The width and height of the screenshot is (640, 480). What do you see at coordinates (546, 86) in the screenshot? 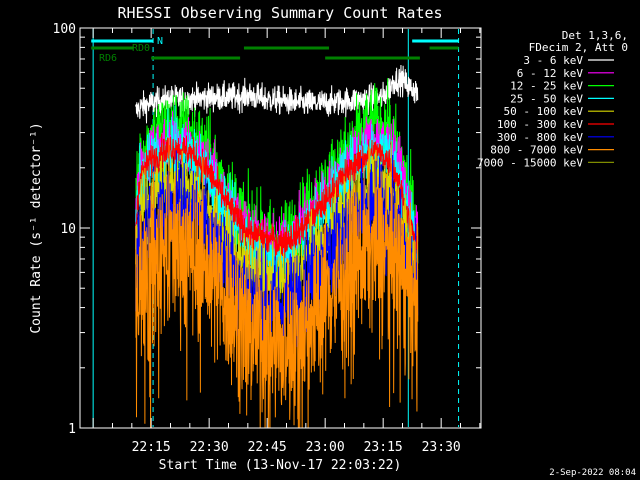
I see `legend-entry-label: 12 - 25 keV` at bounding box center [546, 86].